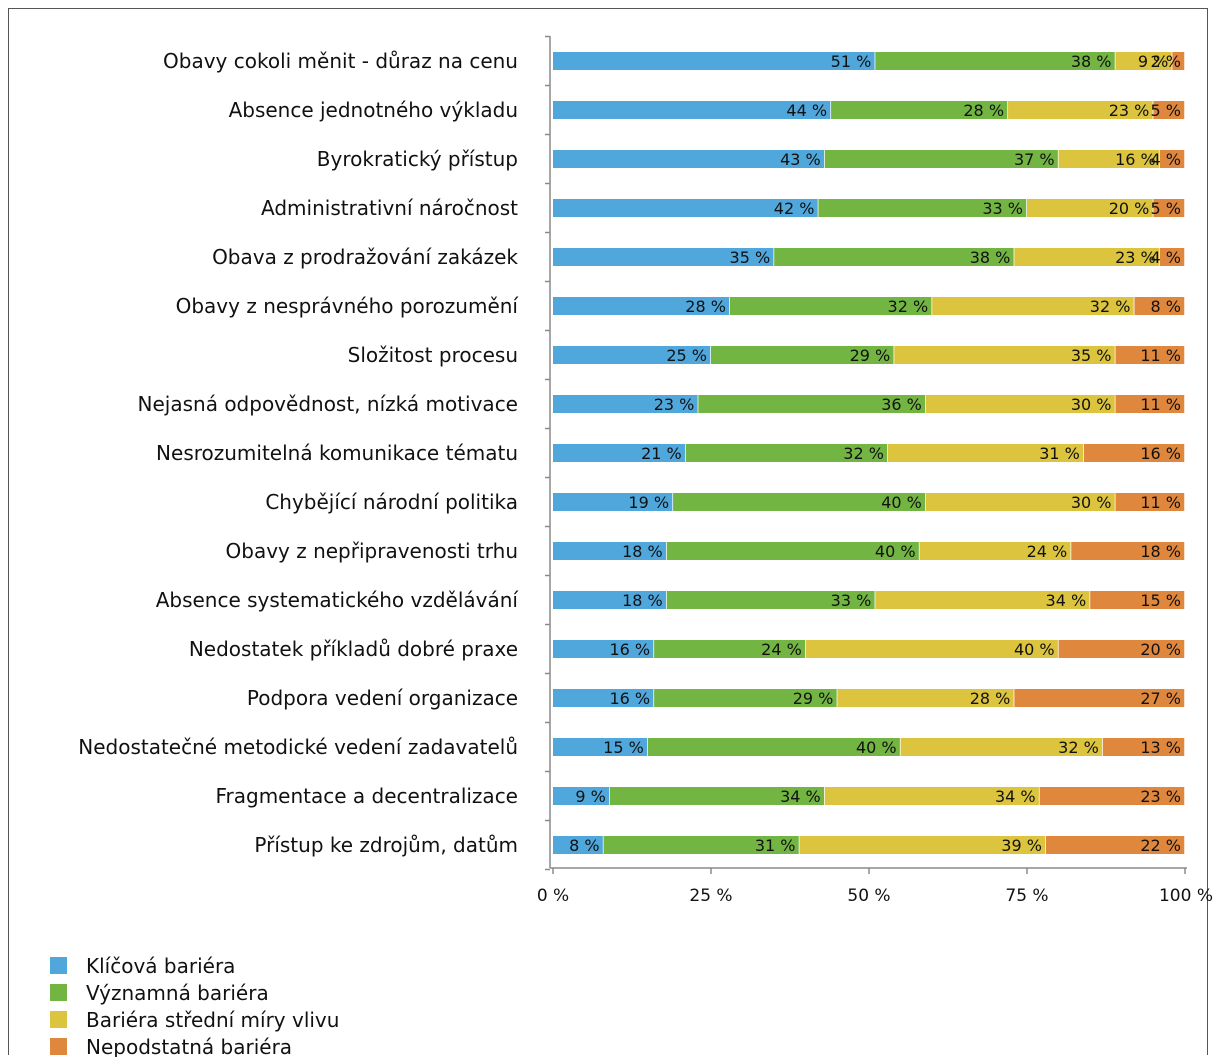  Describe the element at coordinates (1160, 649) in the screenshot. I see `data-label: 20 %` at that location.